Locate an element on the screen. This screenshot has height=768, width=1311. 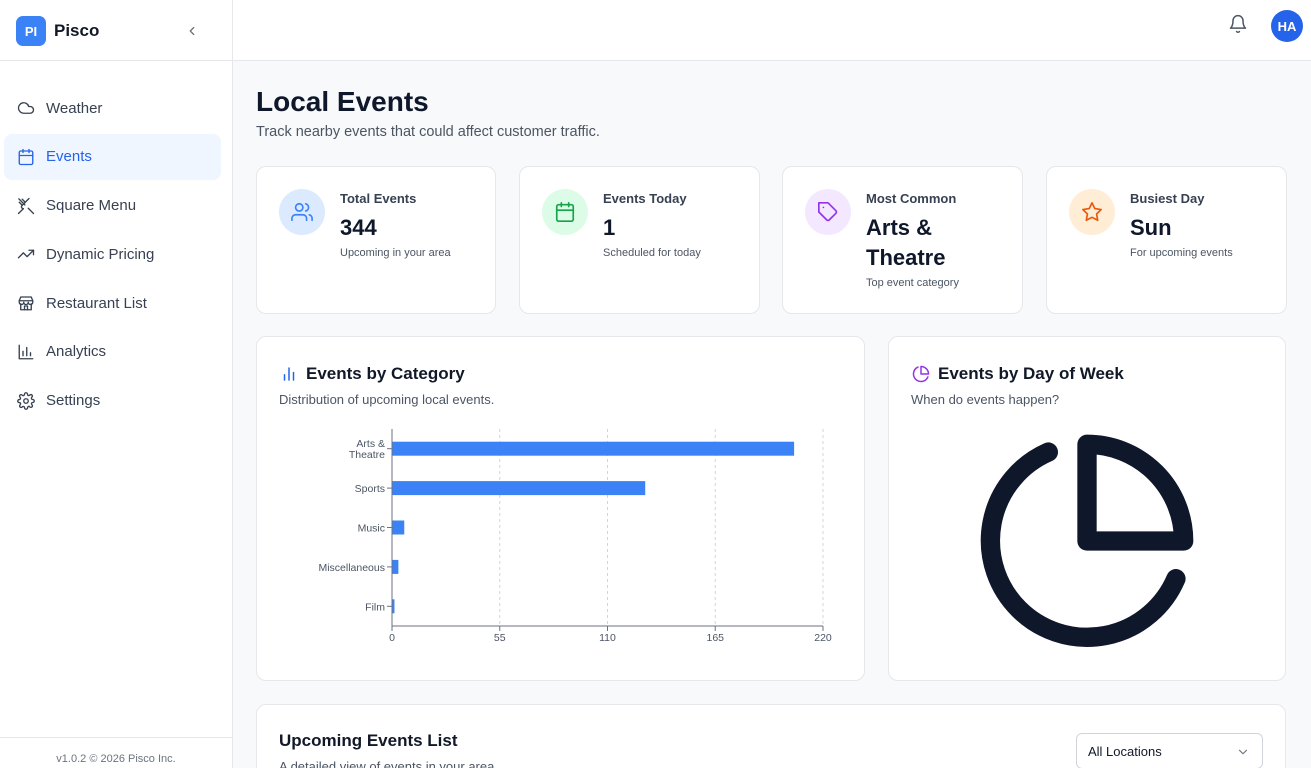
sidebar-divider is located at coordinates (116, 60).